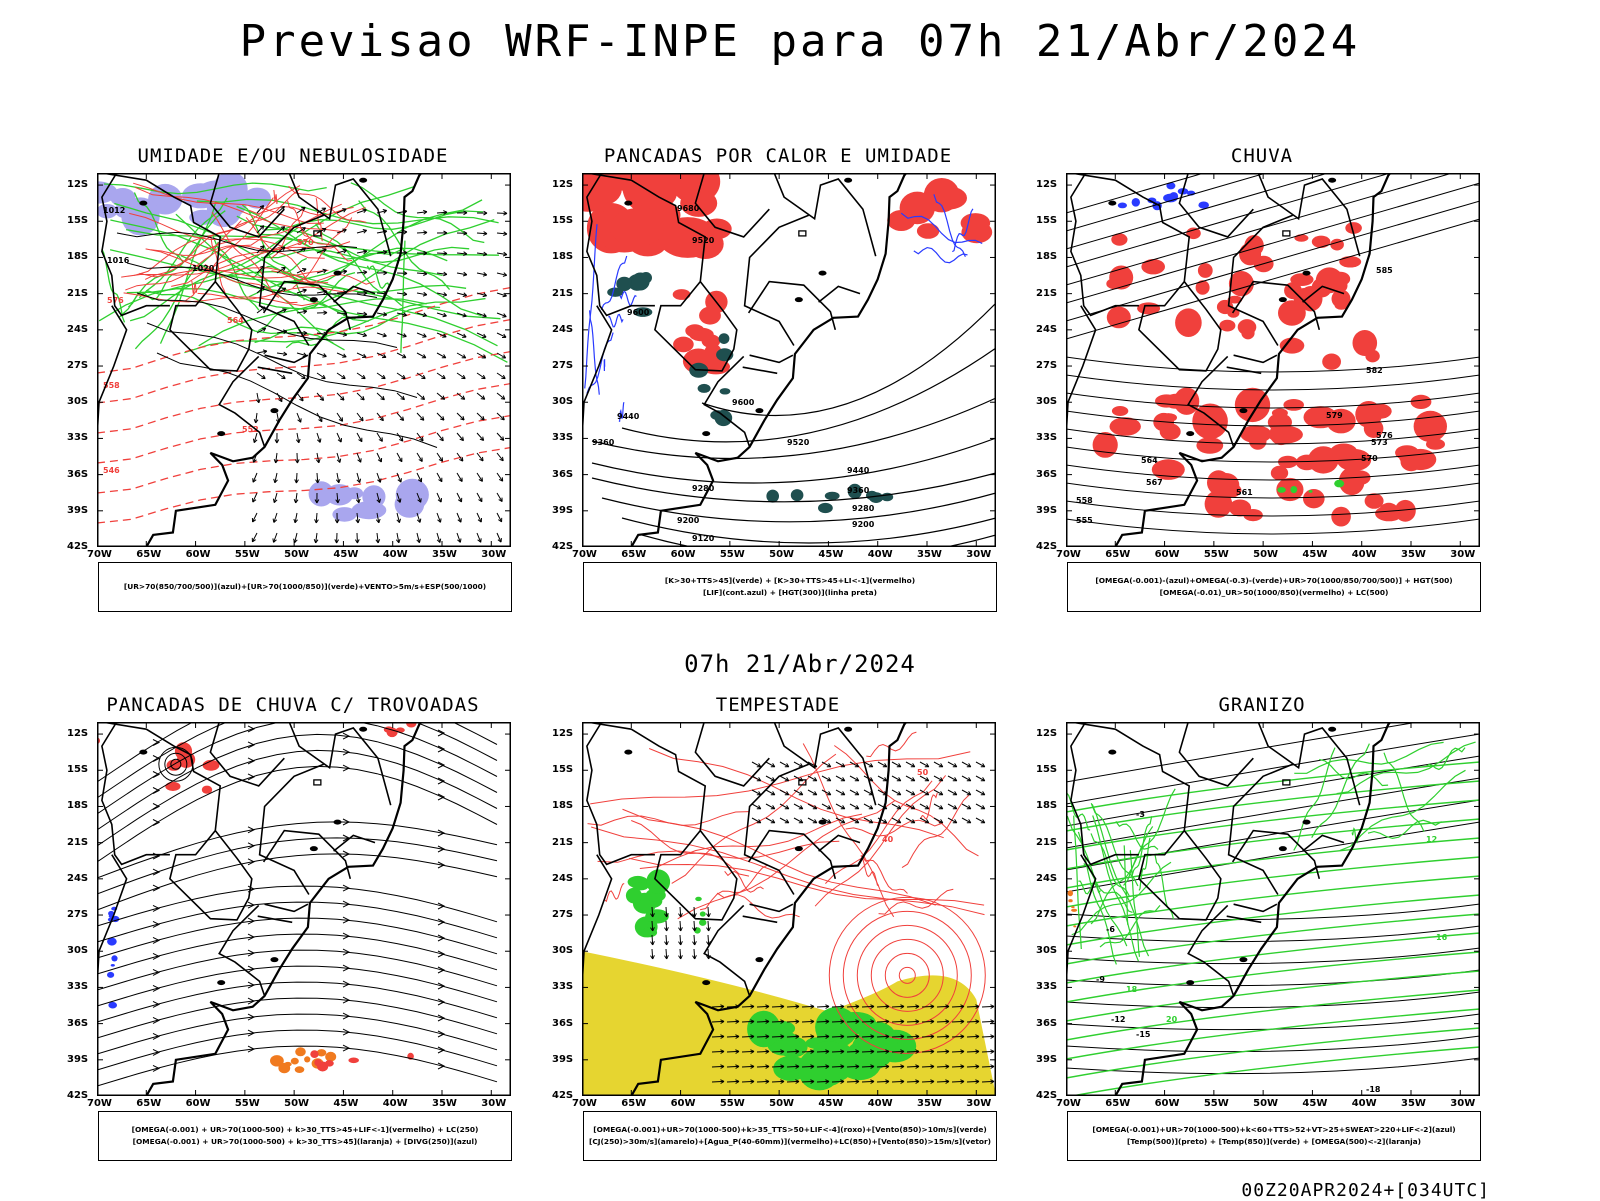 This screenshot has height=1201, width=1600. What do you see at coordinates (800, 664) in the screenshot?
I see `mid-date: 07h 21/Abr/2024` at bounding box center [800, 664].